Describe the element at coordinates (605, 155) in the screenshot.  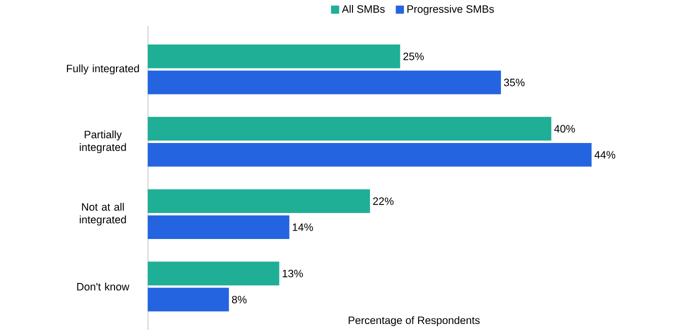
I see `data-label: 44%` at that location.